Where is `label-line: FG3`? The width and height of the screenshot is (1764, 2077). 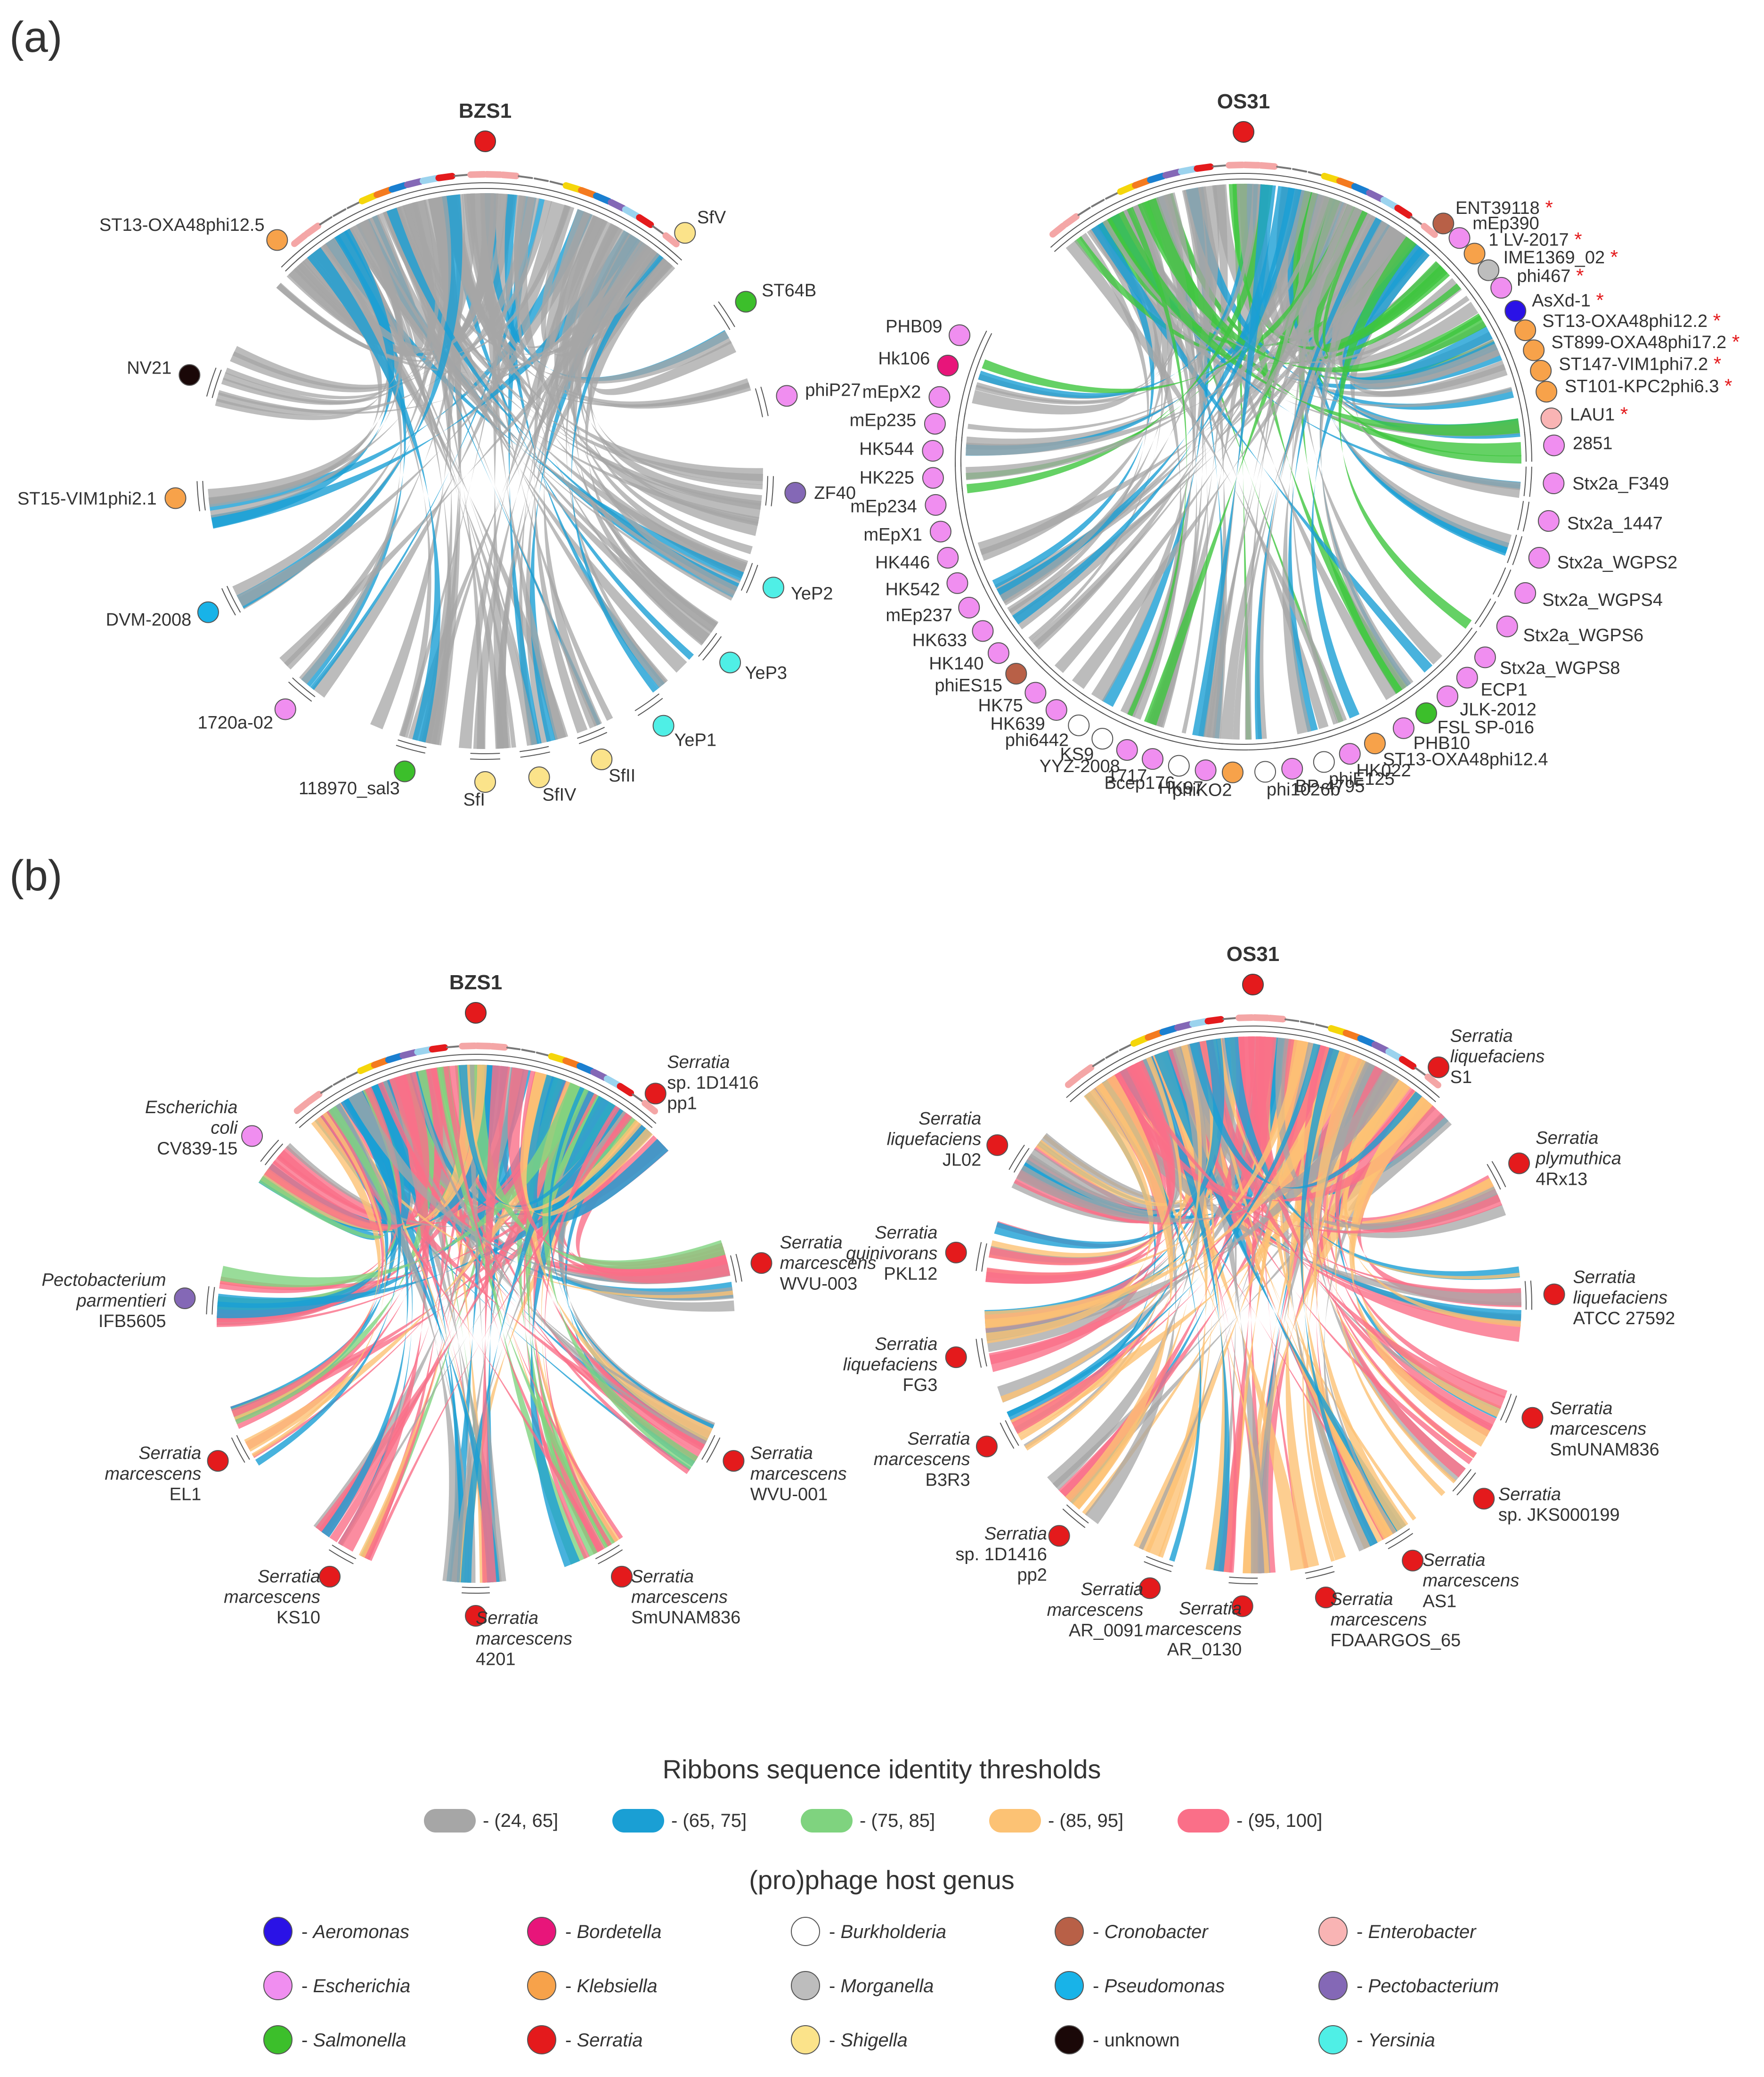
label-line: FG3 is located at coordinates (919, 1385).